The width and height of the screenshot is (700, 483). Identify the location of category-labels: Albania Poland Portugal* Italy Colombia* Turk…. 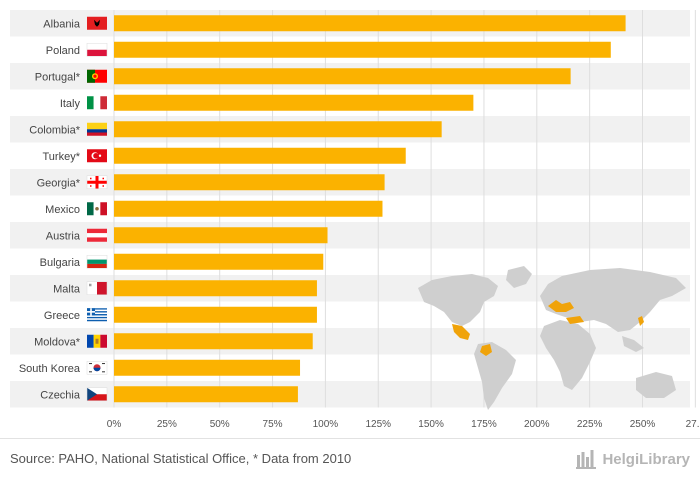
(50, 209).